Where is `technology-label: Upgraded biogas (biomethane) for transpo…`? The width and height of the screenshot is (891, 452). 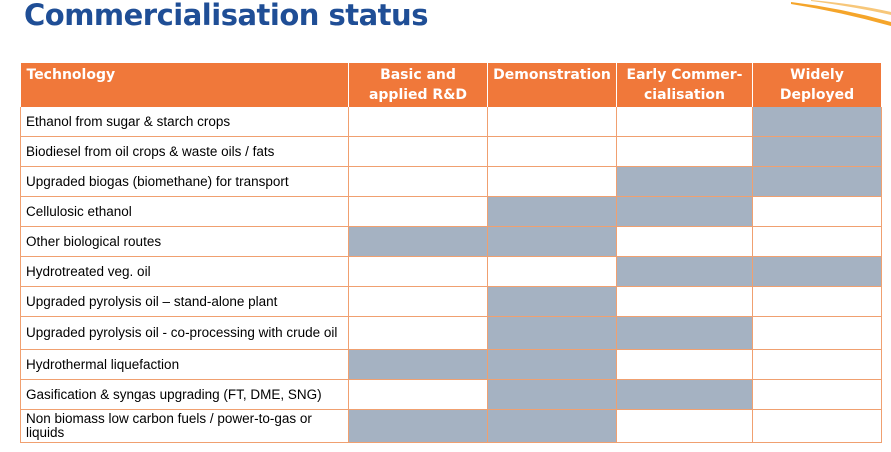 technology-label: Upgraded biogas (biomethane) for transpo… is located at coordinates (184, 181).